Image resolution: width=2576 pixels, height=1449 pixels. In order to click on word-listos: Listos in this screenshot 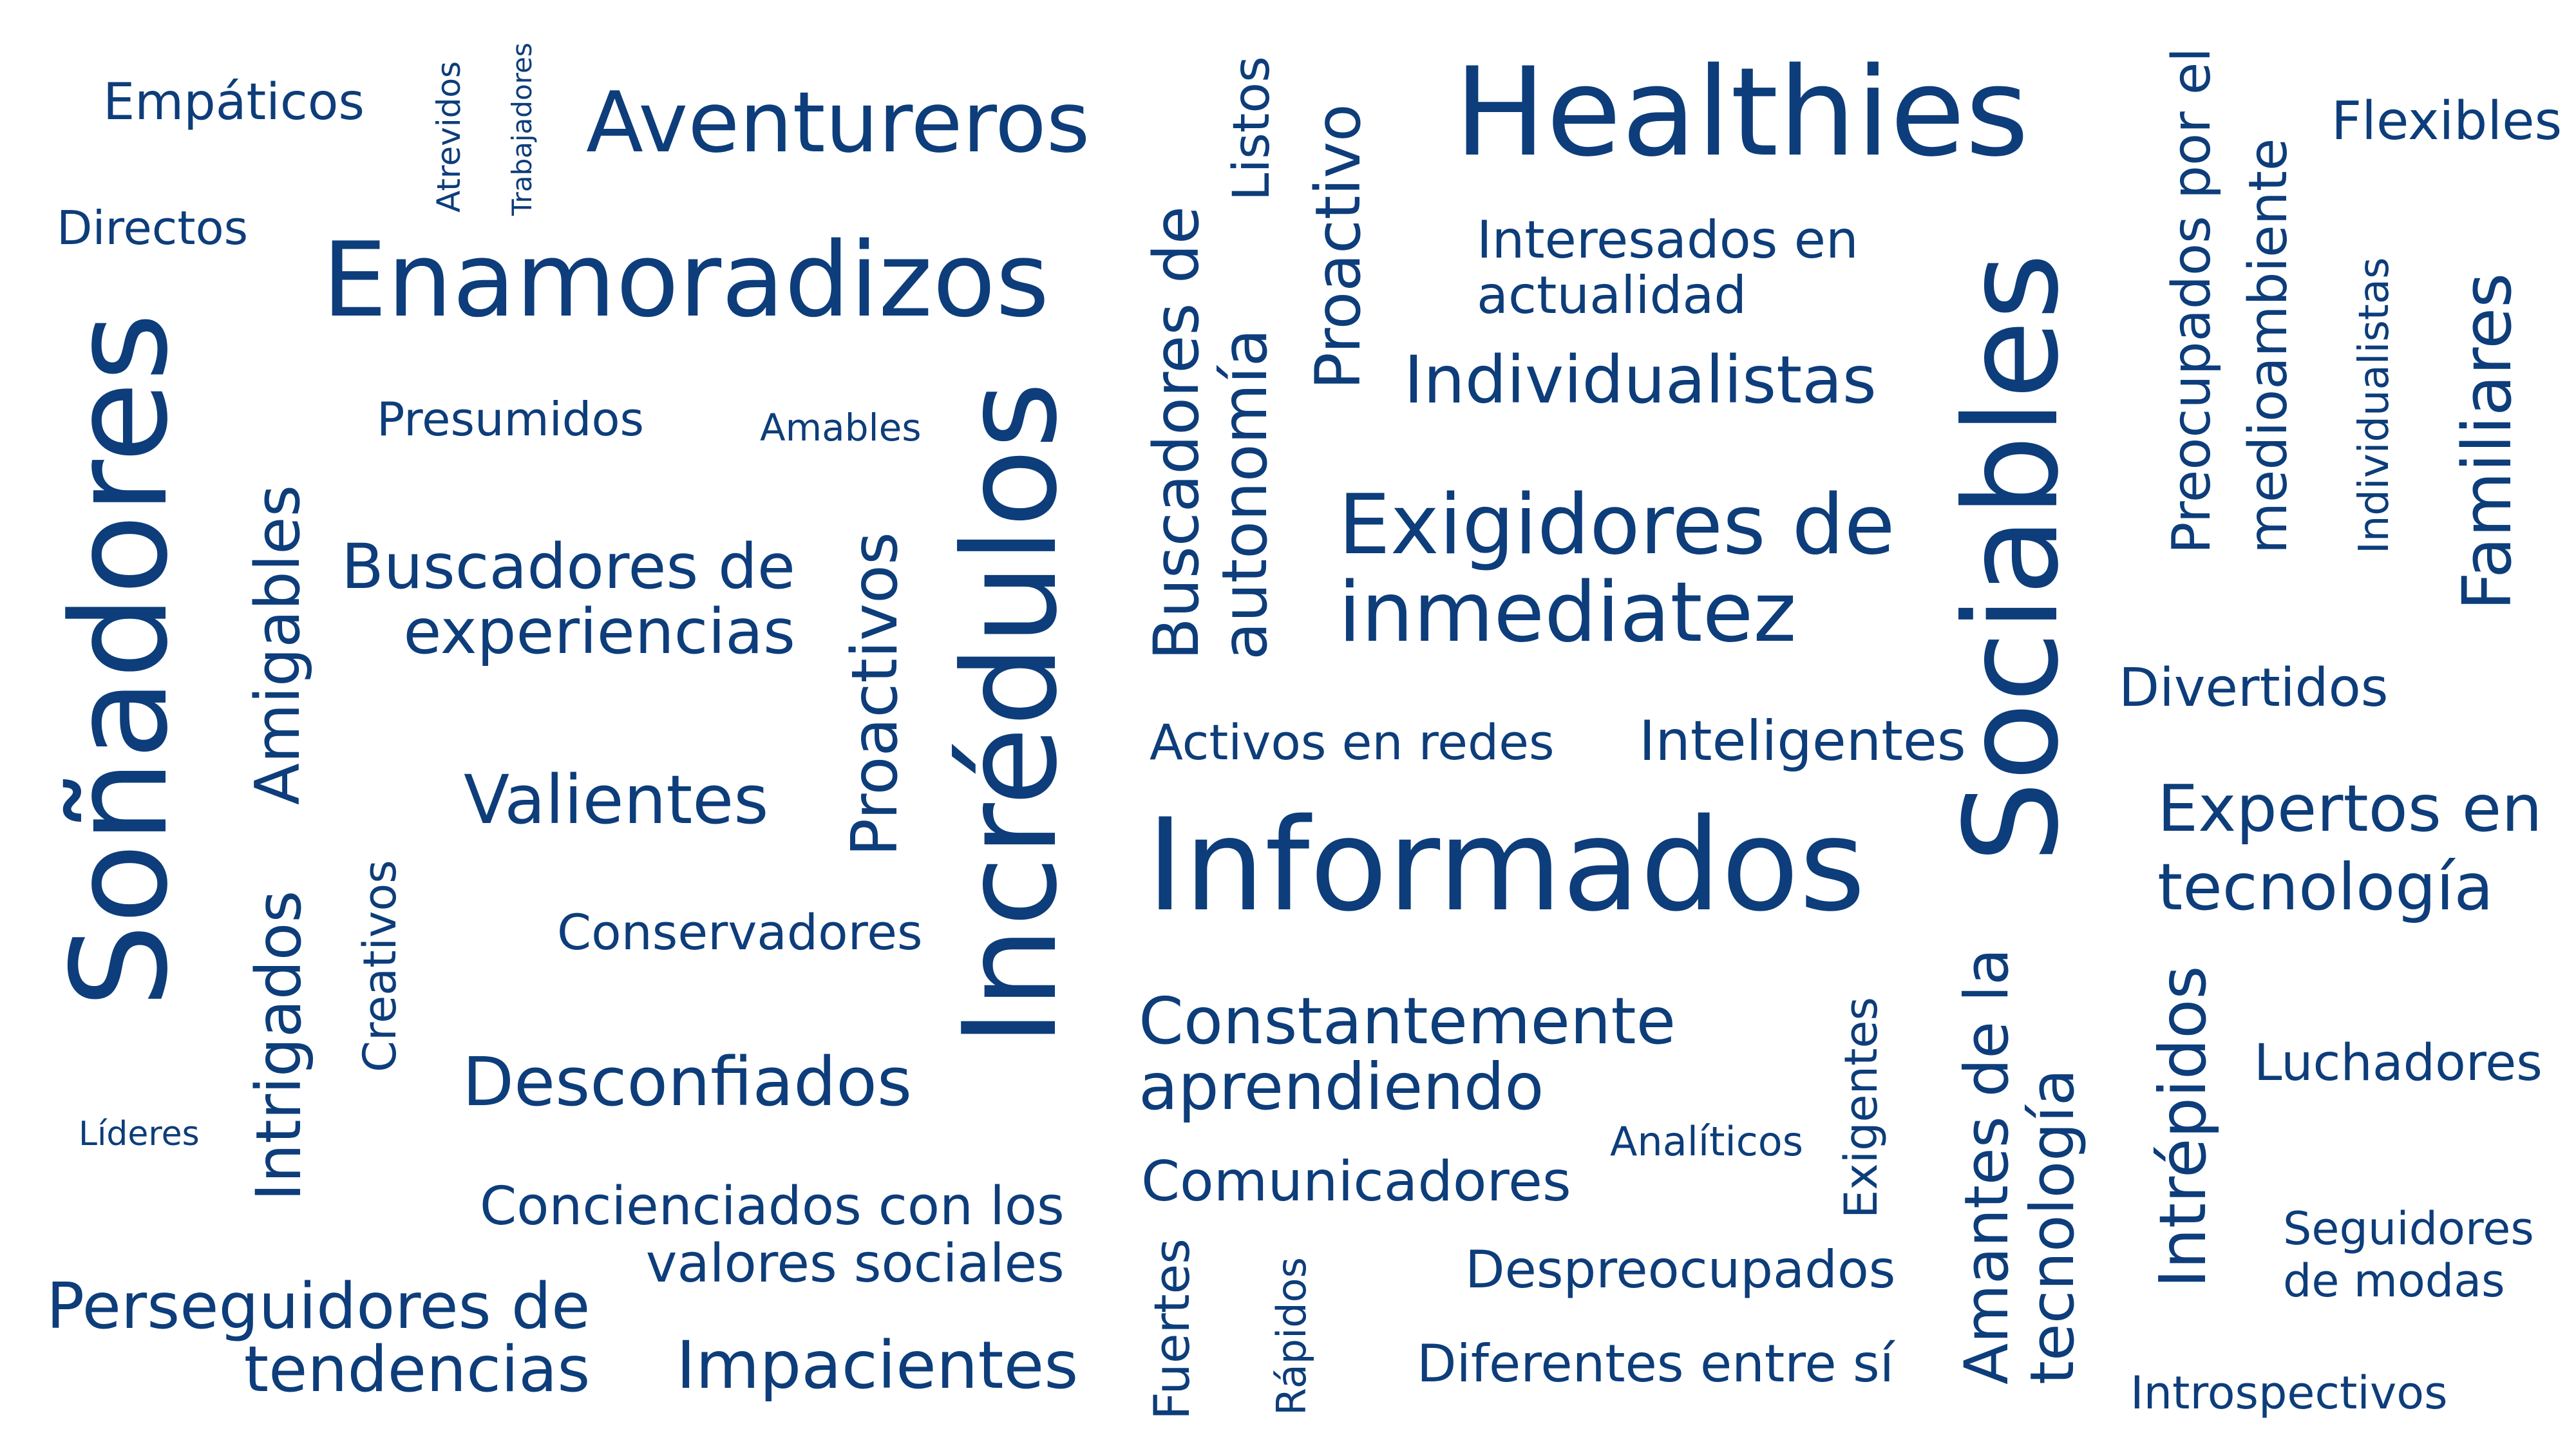, I will do `click(1252, 128)`.